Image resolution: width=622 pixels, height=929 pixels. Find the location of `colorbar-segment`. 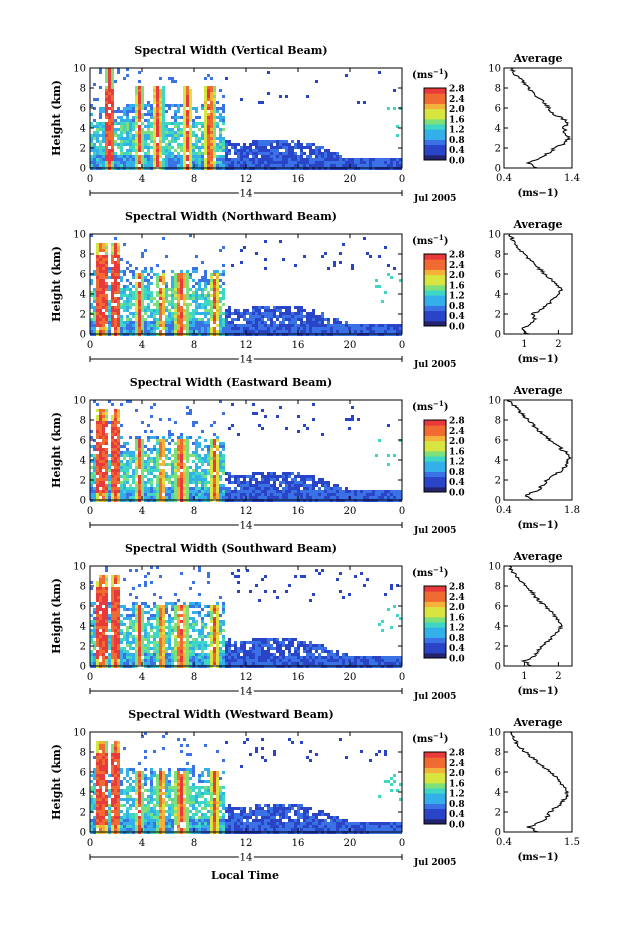

colorbar-segment is located at coordinates (435, 282).